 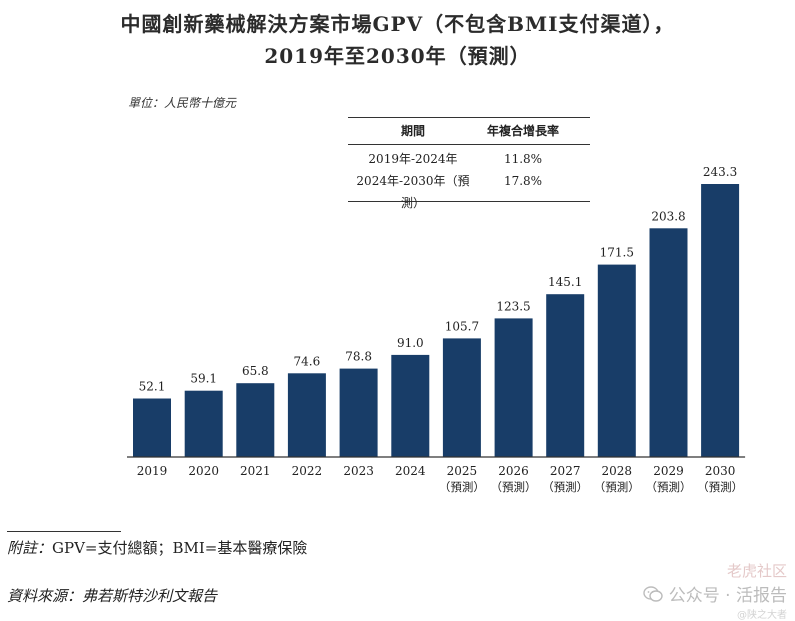 What do you see at coordinates (307, 471) in the screenshot?
I see `x-tick-2022: 2022` at bounding box center [307, 471].